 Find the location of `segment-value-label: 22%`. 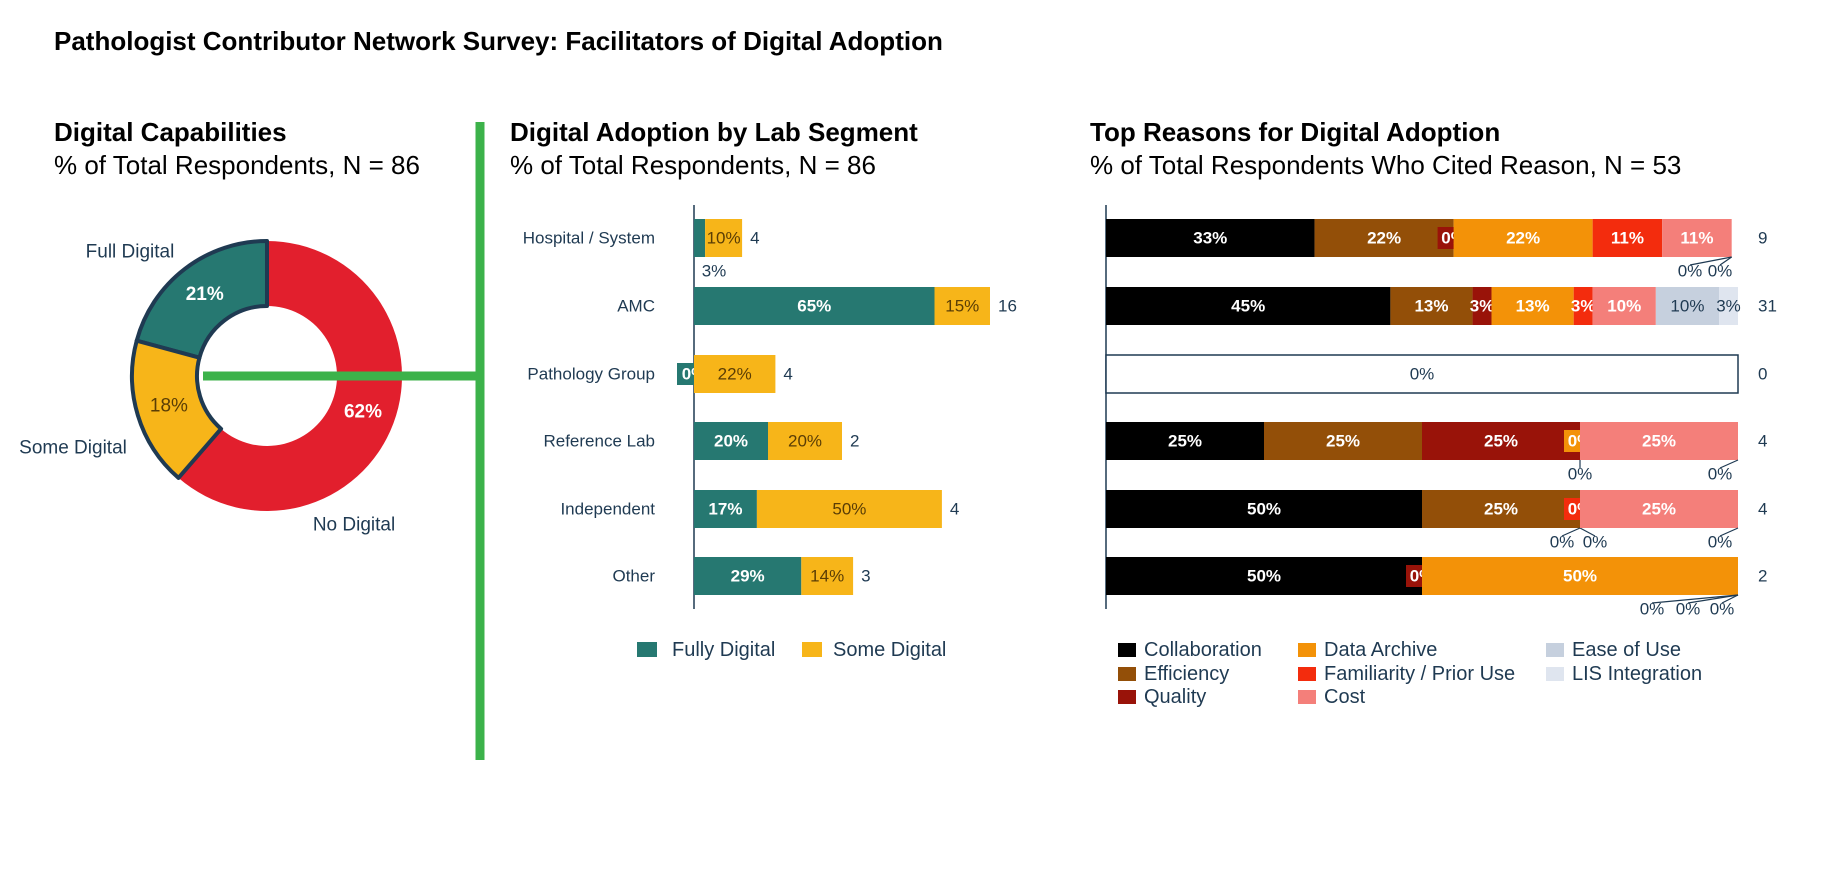

segment-value-label: 22% is located at coordinates (735, 374).